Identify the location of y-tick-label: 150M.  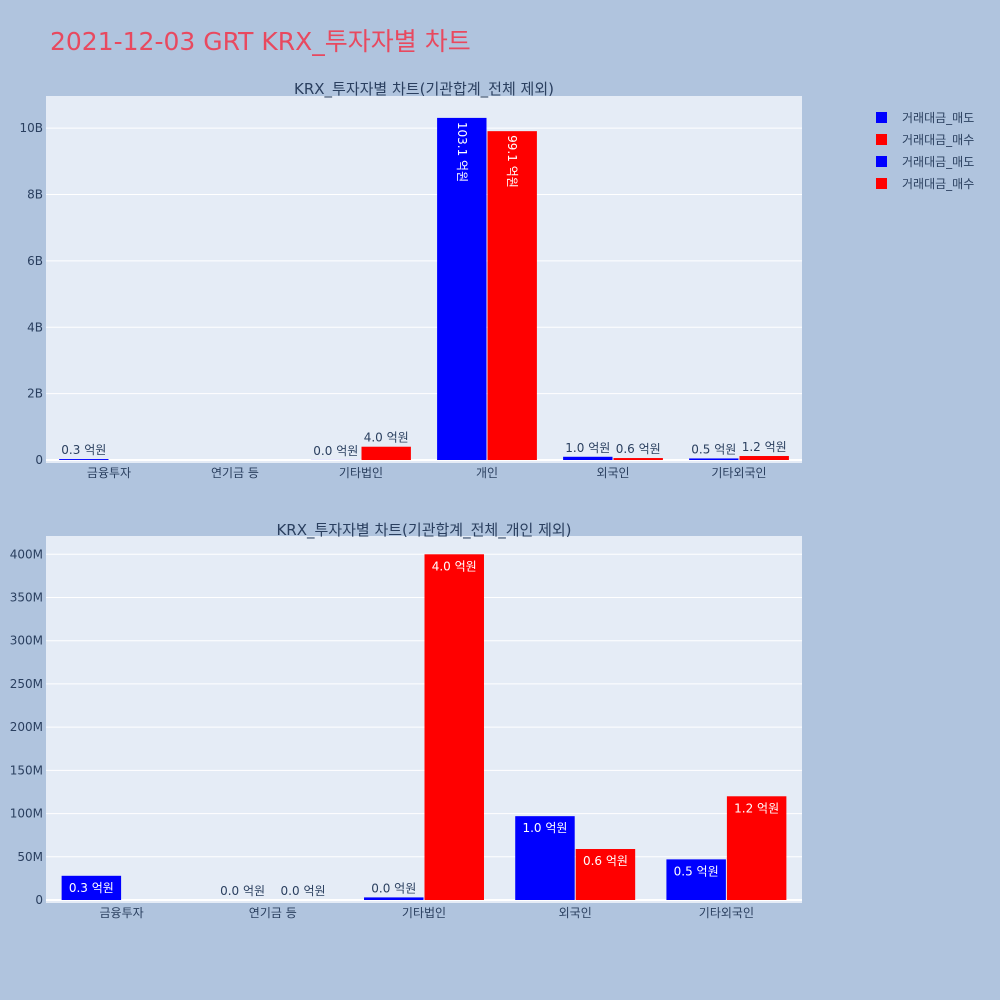
(26, 770).